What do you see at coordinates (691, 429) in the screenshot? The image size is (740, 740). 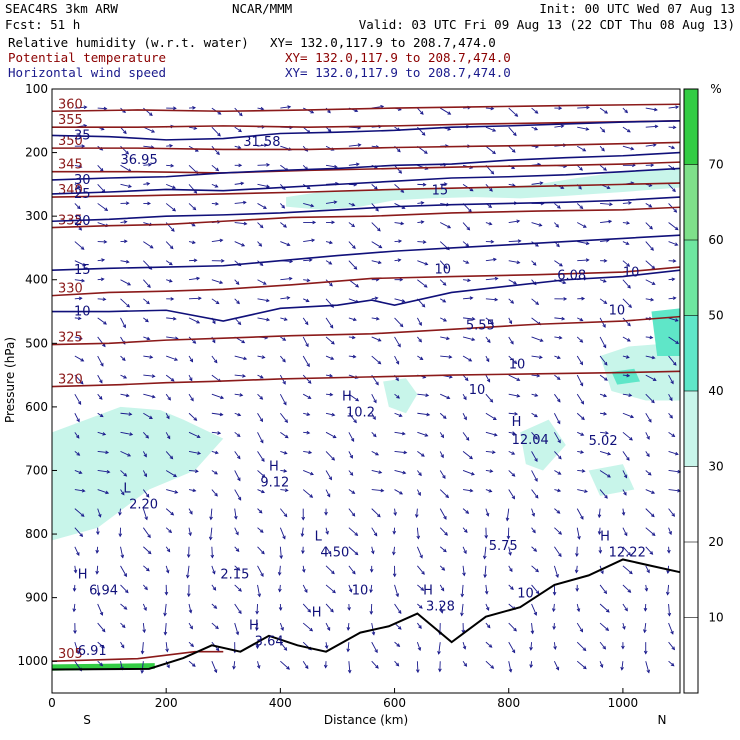 I see `colorbar-segment` at bounding box center [691, 429].